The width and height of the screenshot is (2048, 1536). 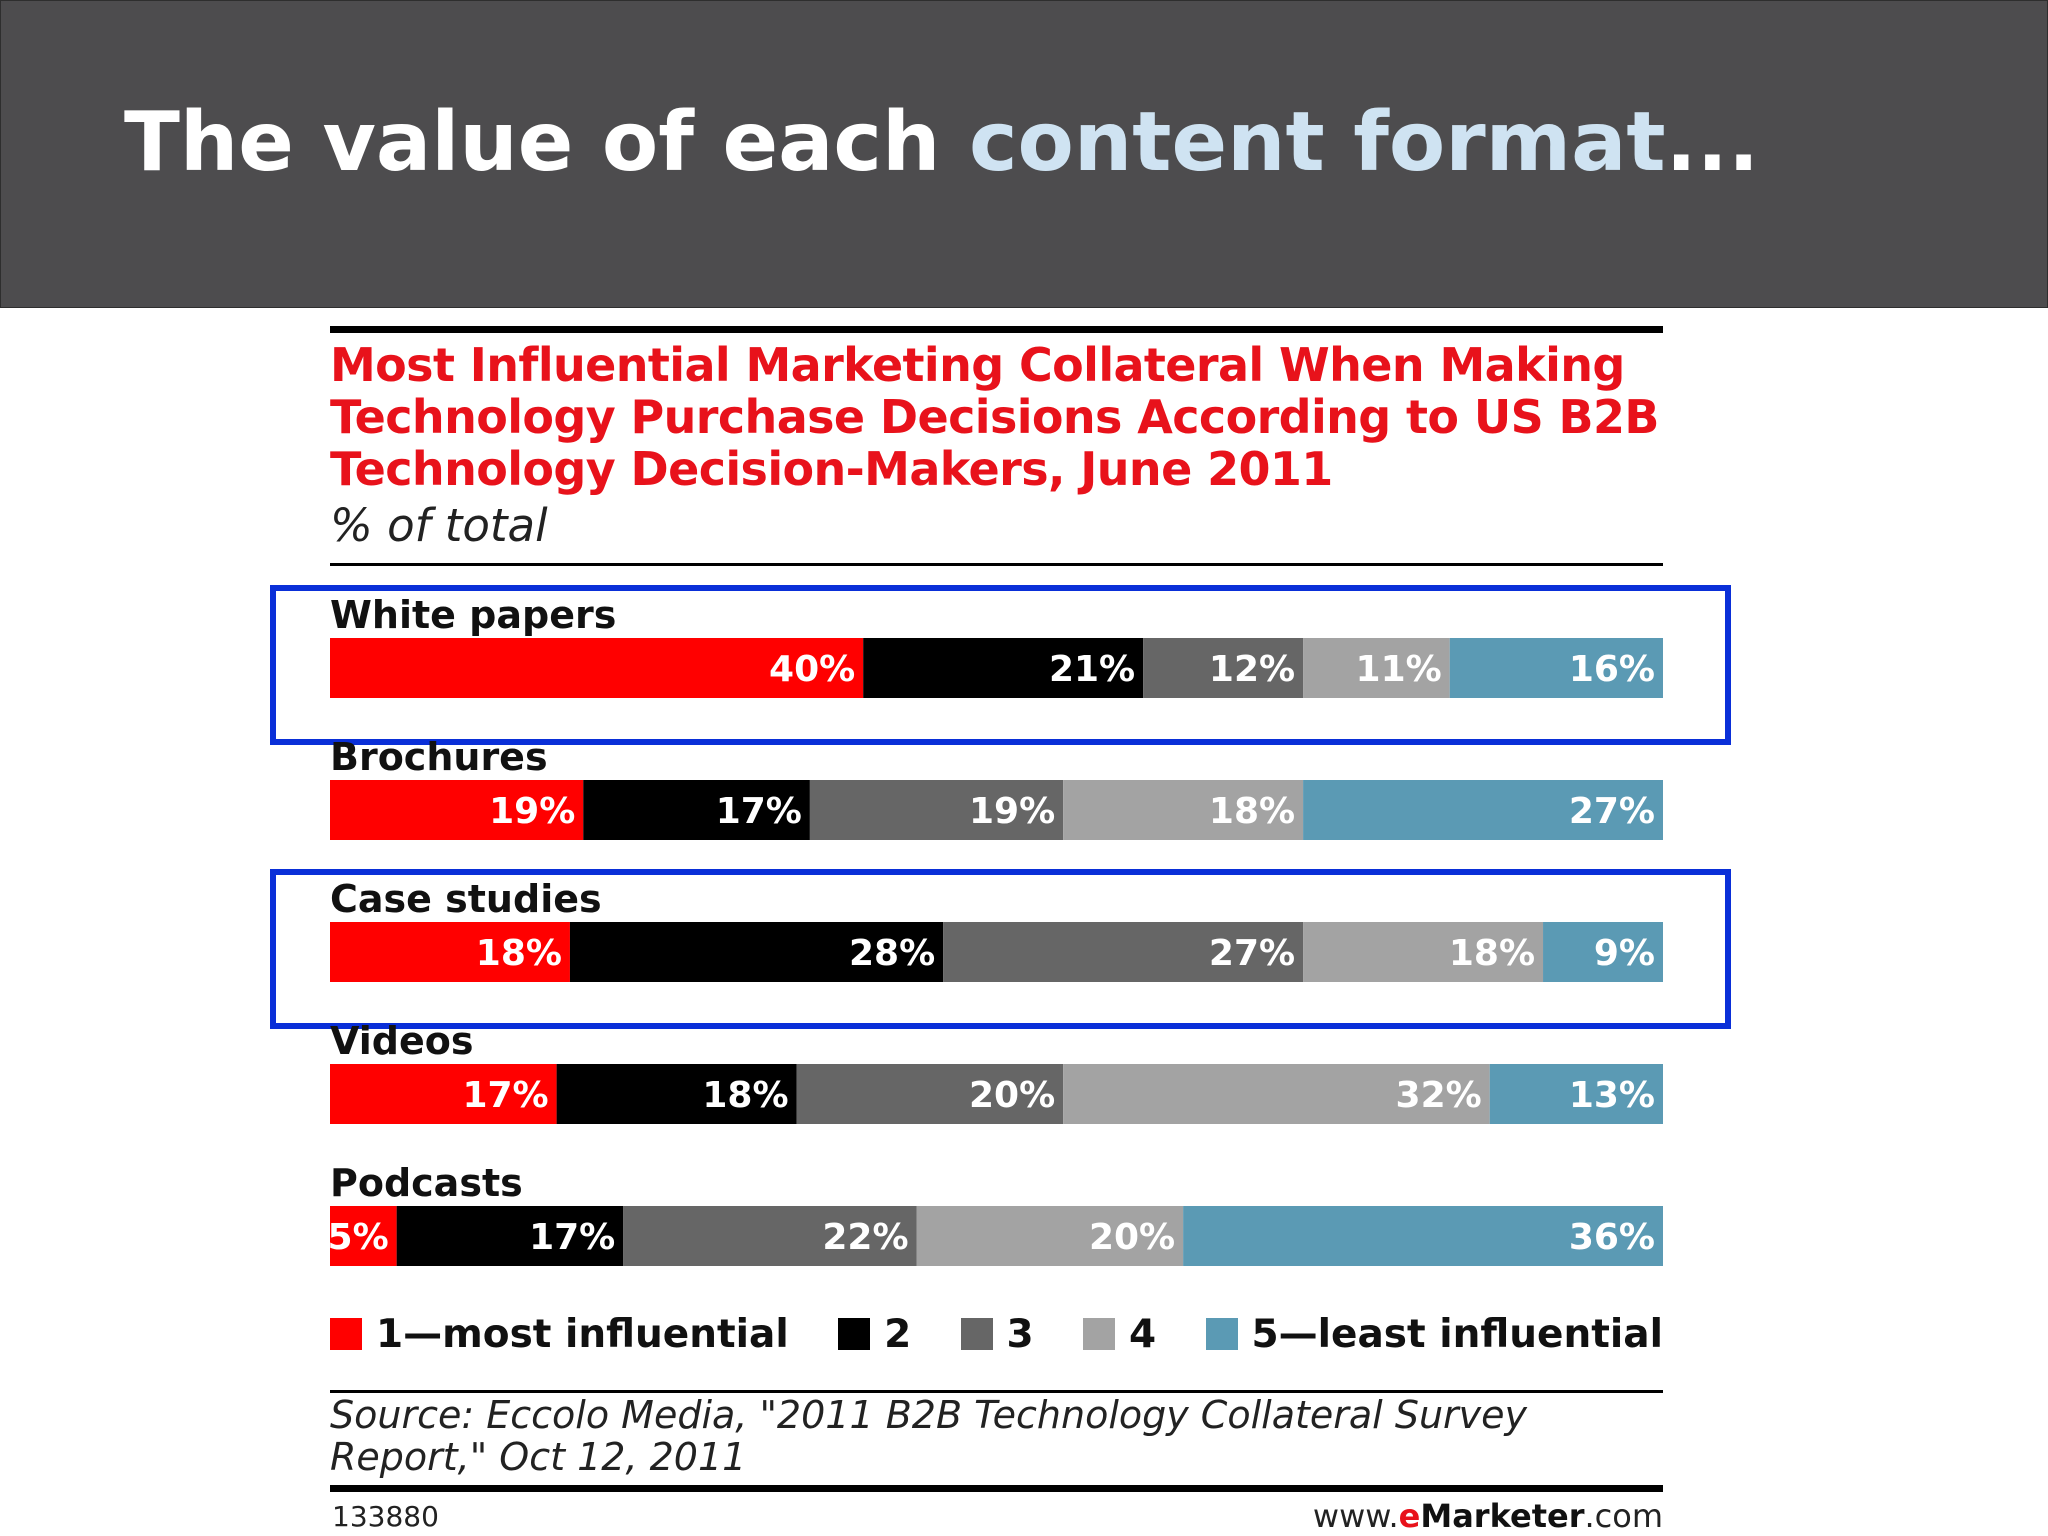 I want to click on category-label-case-studies: Case studies, so click(x=466, y=899).